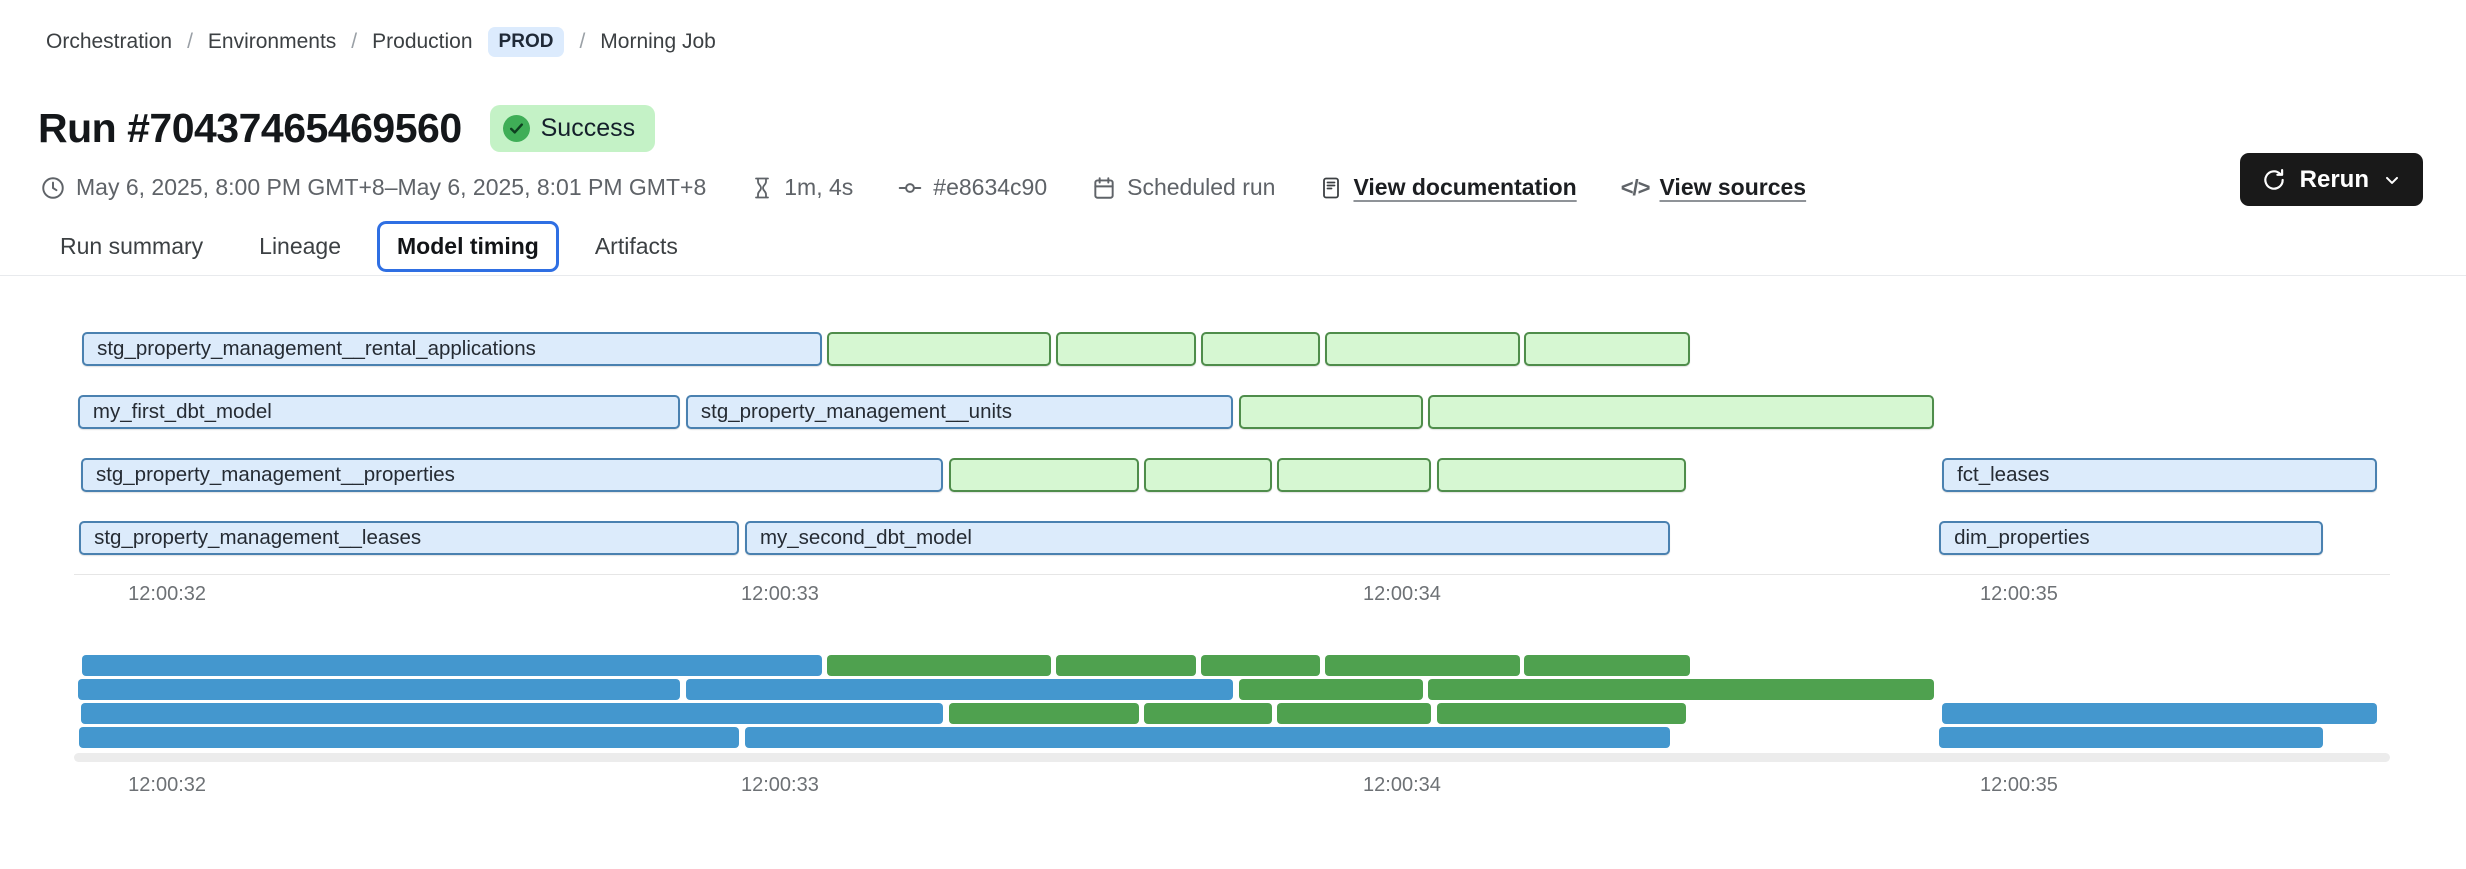 The height and width of the screenshot is (869, 2466). What do you see at coordinates (2274, 180) in the screenshot?
I see `refresh-icon` at bounding box center [2274, 180].